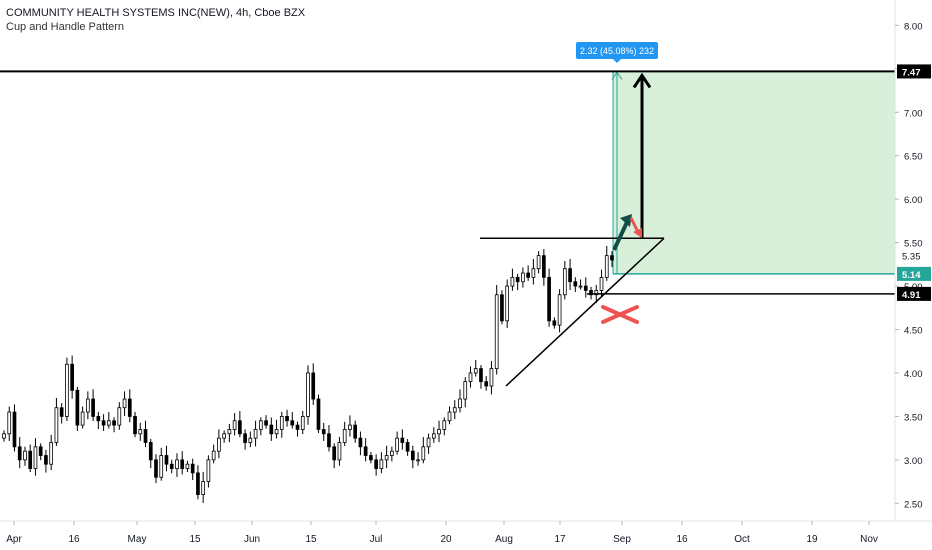 This screenshot has height=550, width=932. I want to click on x-tick-label: Jun, so click(252, 539).